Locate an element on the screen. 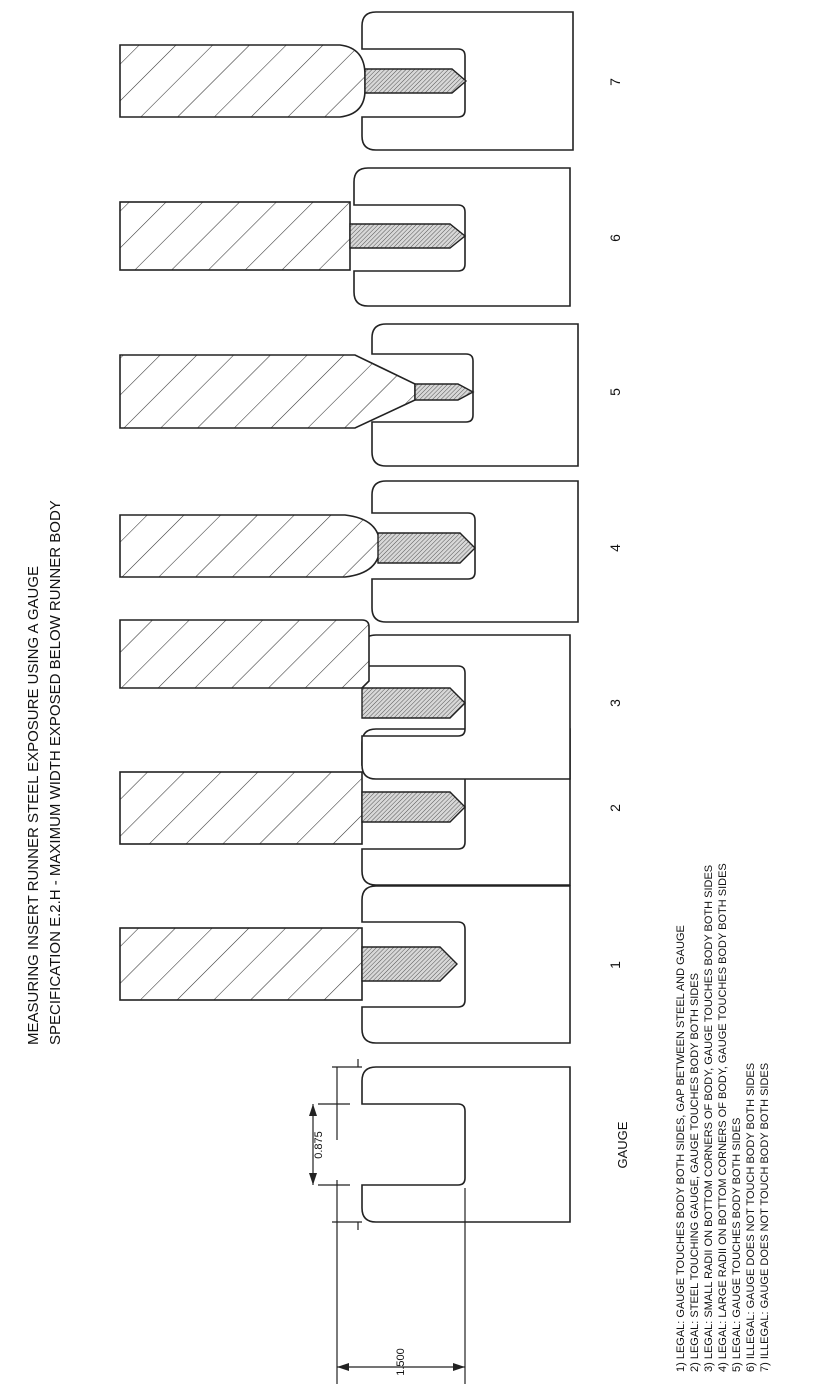  case-3-figure is located at coordinates (345, 699).